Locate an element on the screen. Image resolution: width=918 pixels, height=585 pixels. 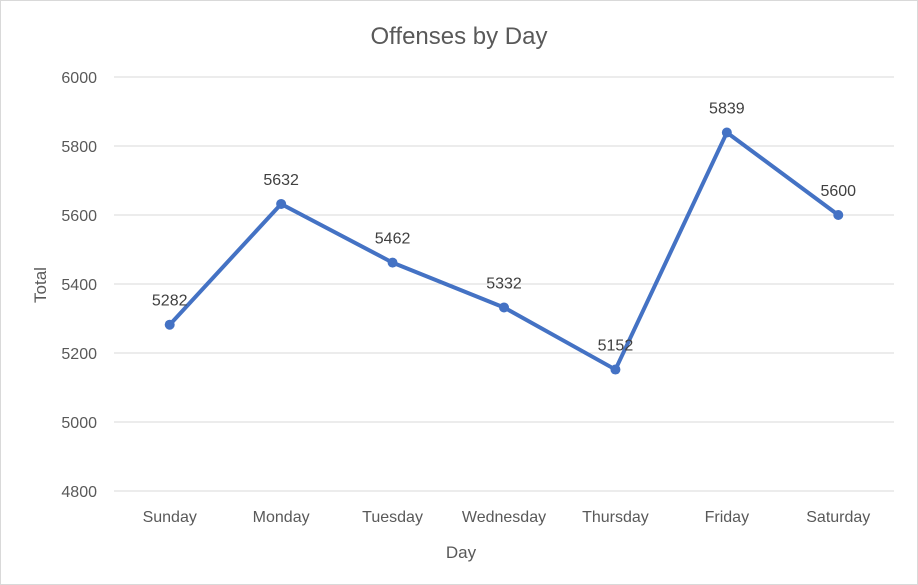
chart-title: Offenses by Day is located at coordinates (459, 36).